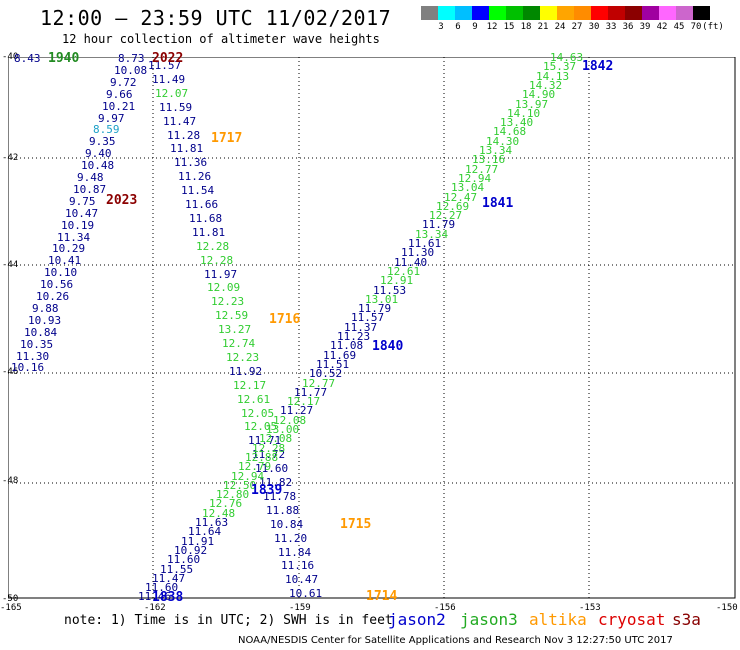 The height and width of the screenshot is (650, 740). Describe the element at coordinates (546, 85) in the screenshot. I see `swh-value: 14.32` at that location.